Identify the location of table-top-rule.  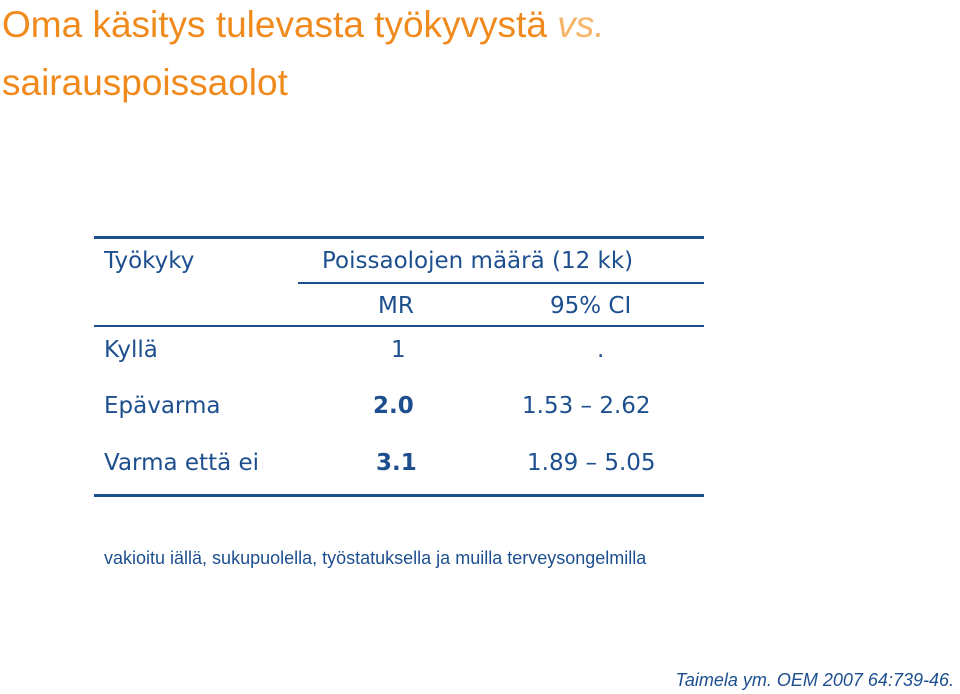
(399, 237).